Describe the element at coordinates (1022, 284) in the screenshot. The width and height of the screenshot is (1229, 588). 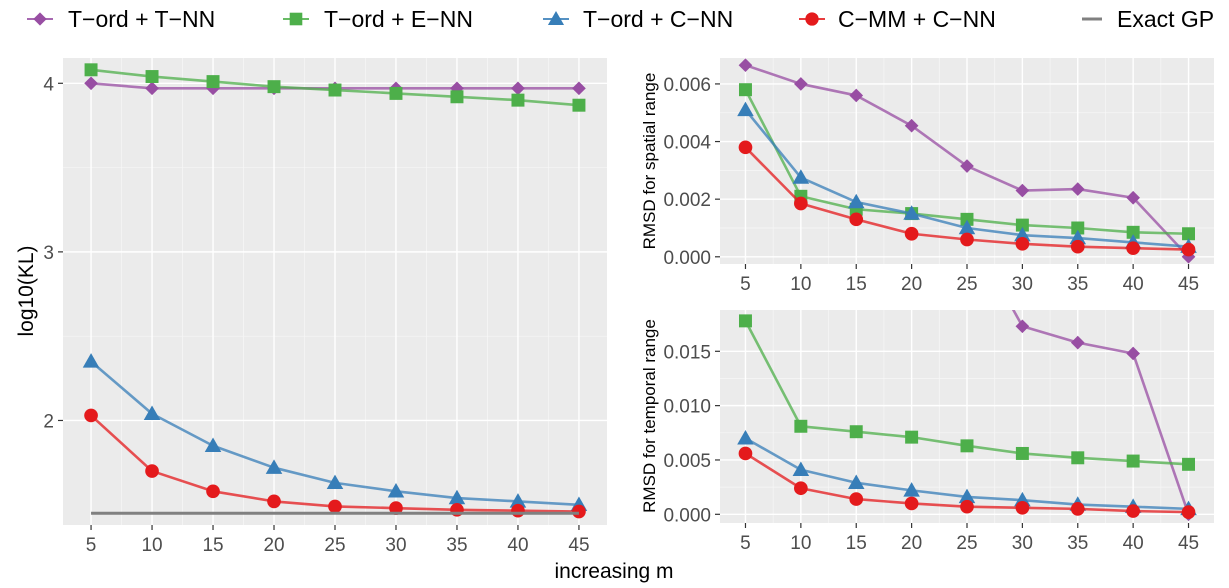
I see `x-tick-label: 30` at that location.